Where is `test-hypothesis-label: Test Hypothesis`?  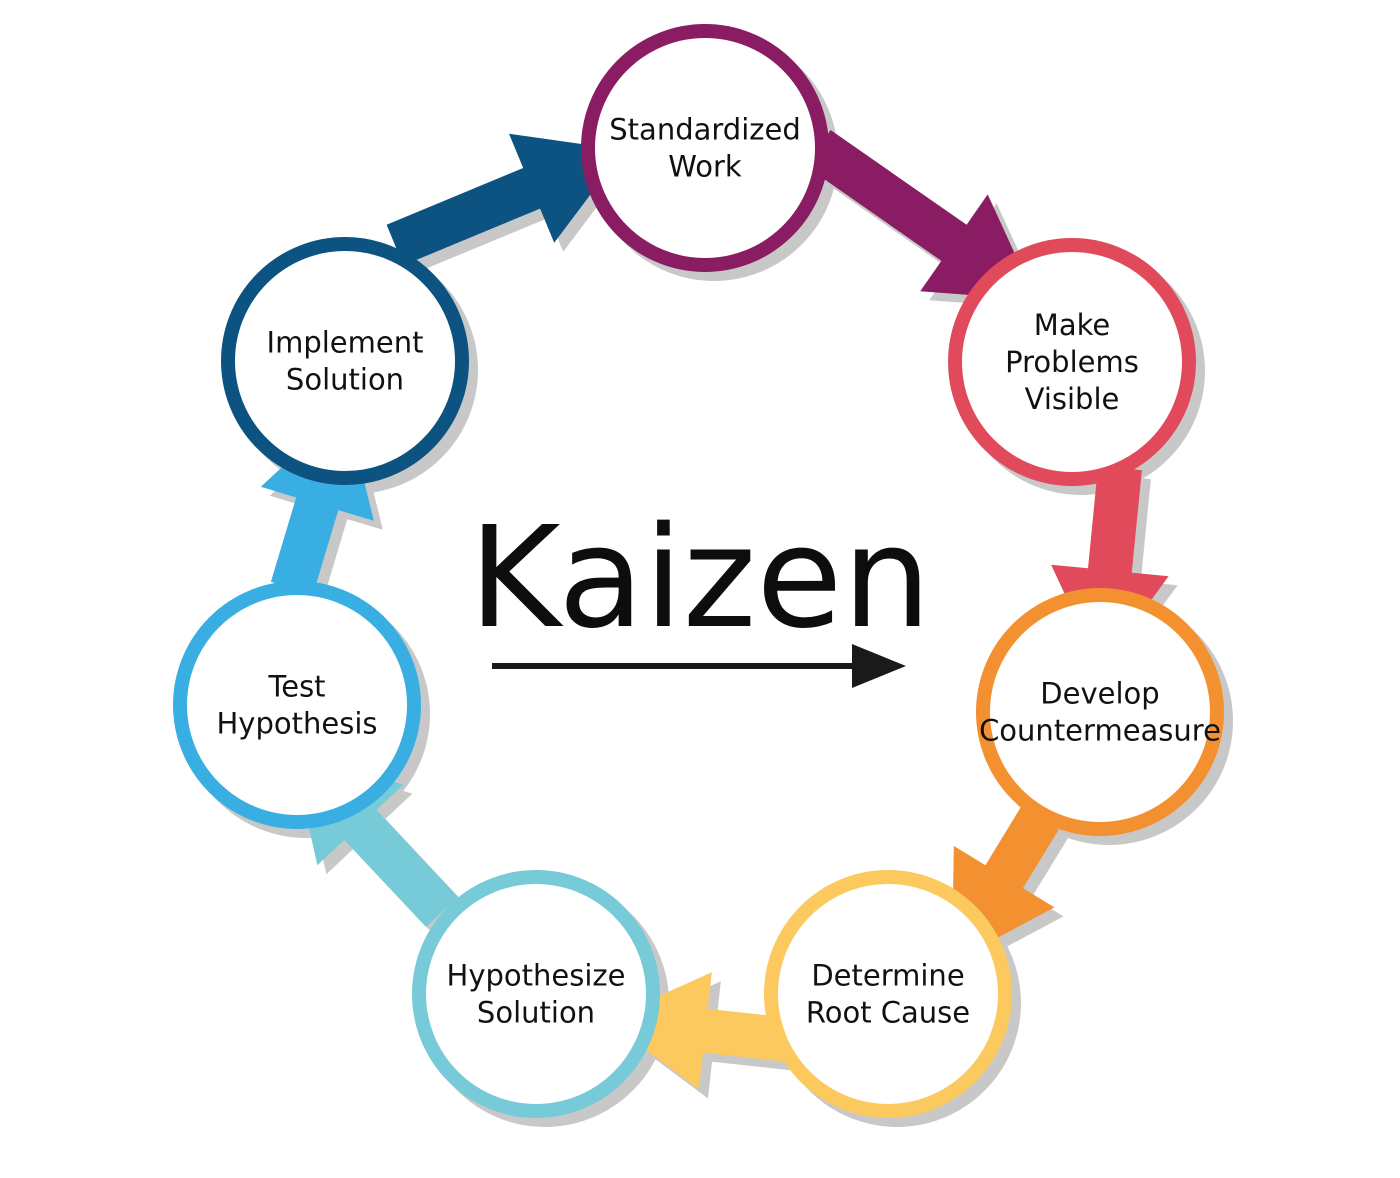
test-hypothesis-label: Test Hypothesis is located at coordinates (297, 705).